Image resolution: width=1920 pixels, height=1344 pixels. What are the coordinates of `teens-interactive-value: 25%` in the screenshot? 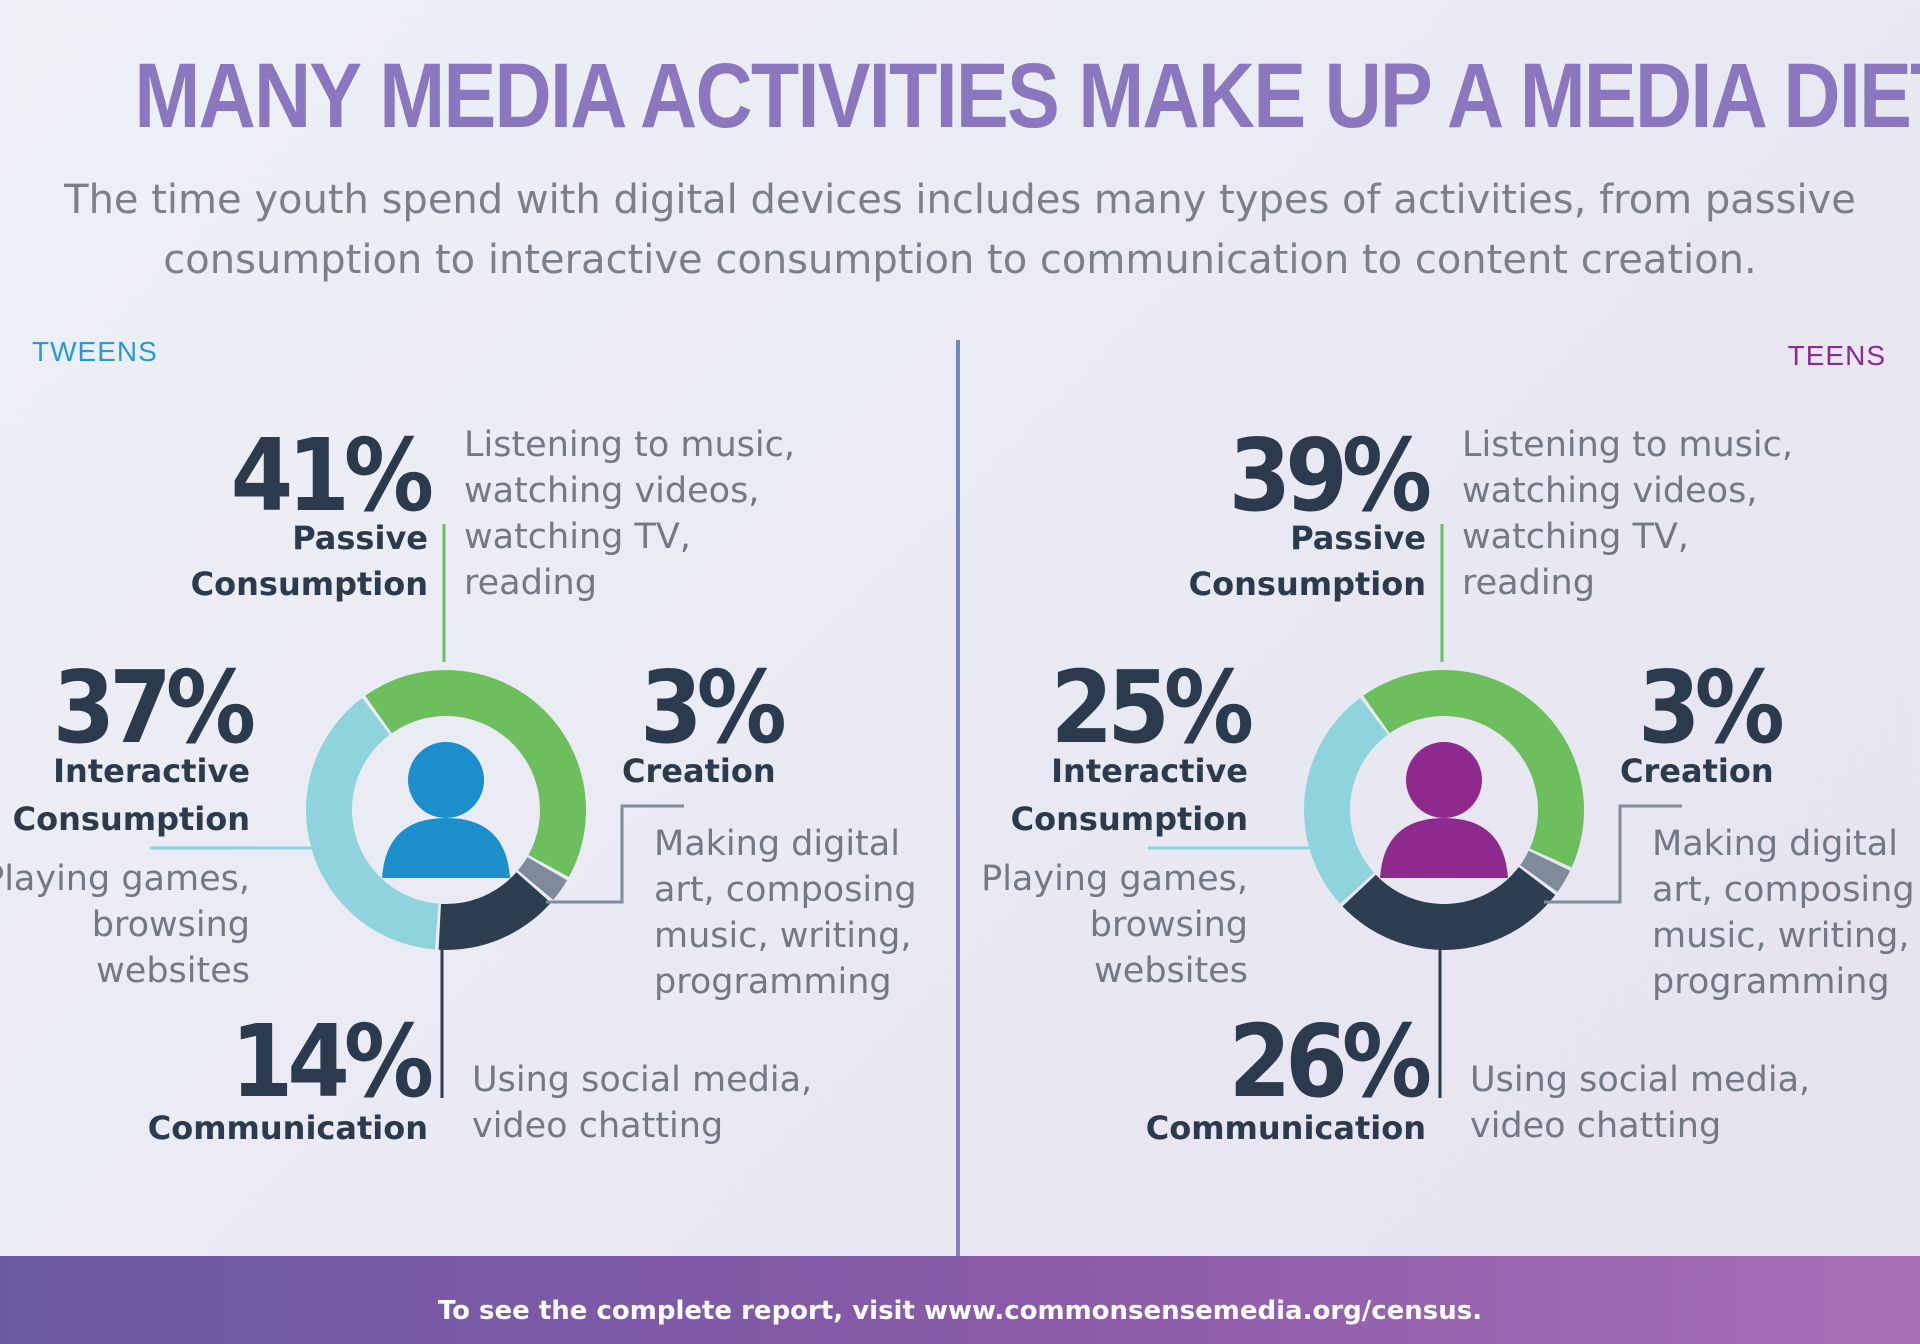 It's located at (1151, 707).